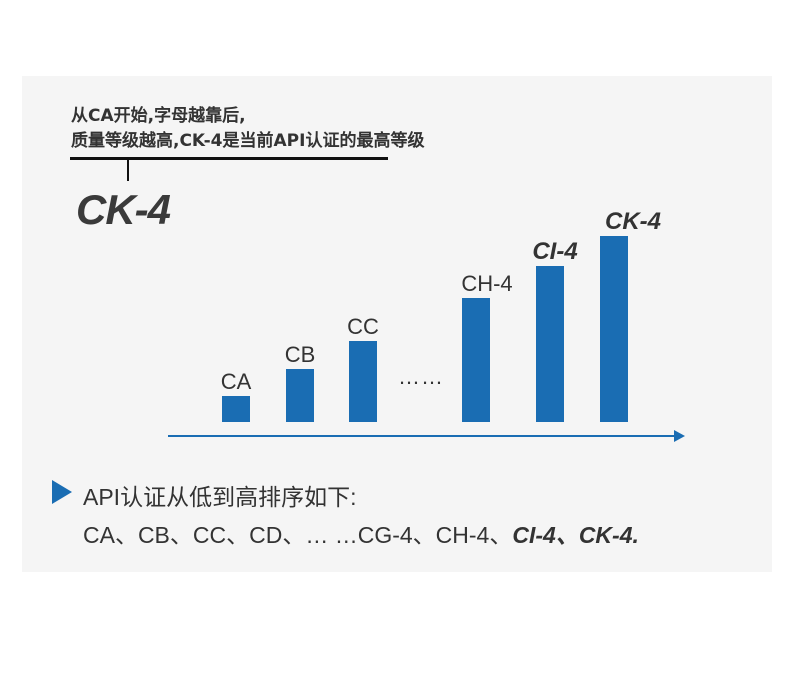 This screenshot has width=790, height=673. What do you see at coordinates (62, 492) in the screenshot?
I see `triangle-bullet-icon` at bounding box center [62, 492].